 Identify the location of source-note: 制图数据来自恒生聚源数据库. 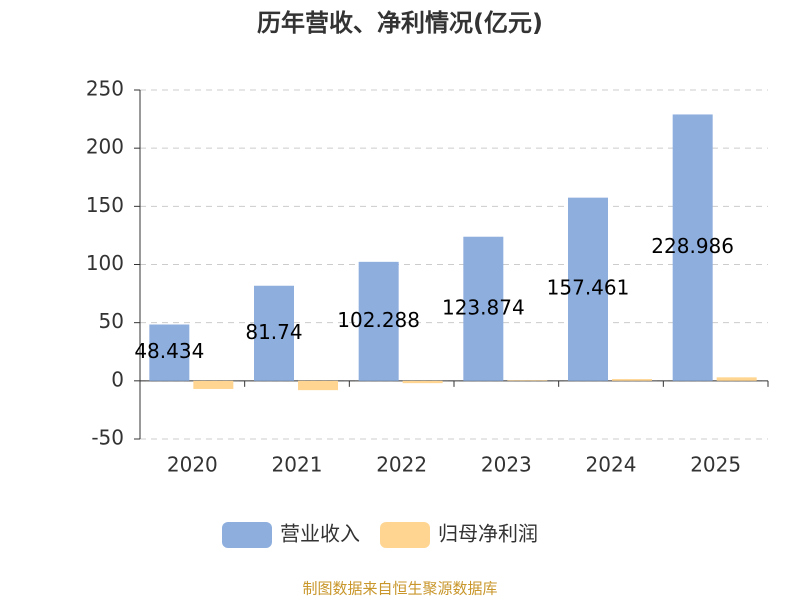
(399, 589).